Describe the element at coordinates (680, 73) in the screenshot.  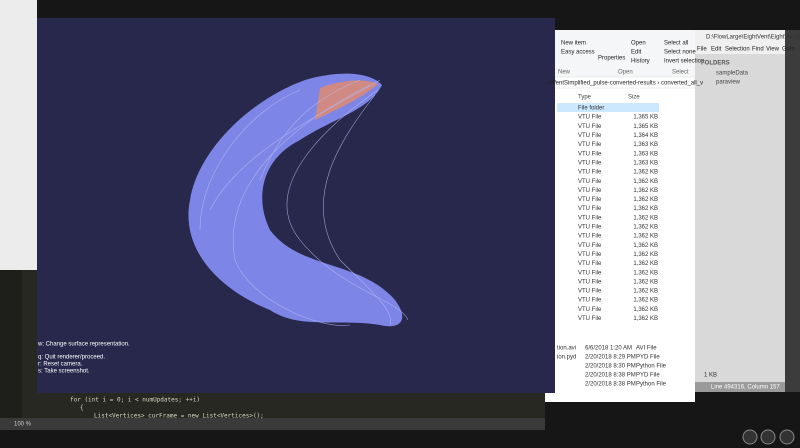
I see `ribbon-group: Select` at that location.